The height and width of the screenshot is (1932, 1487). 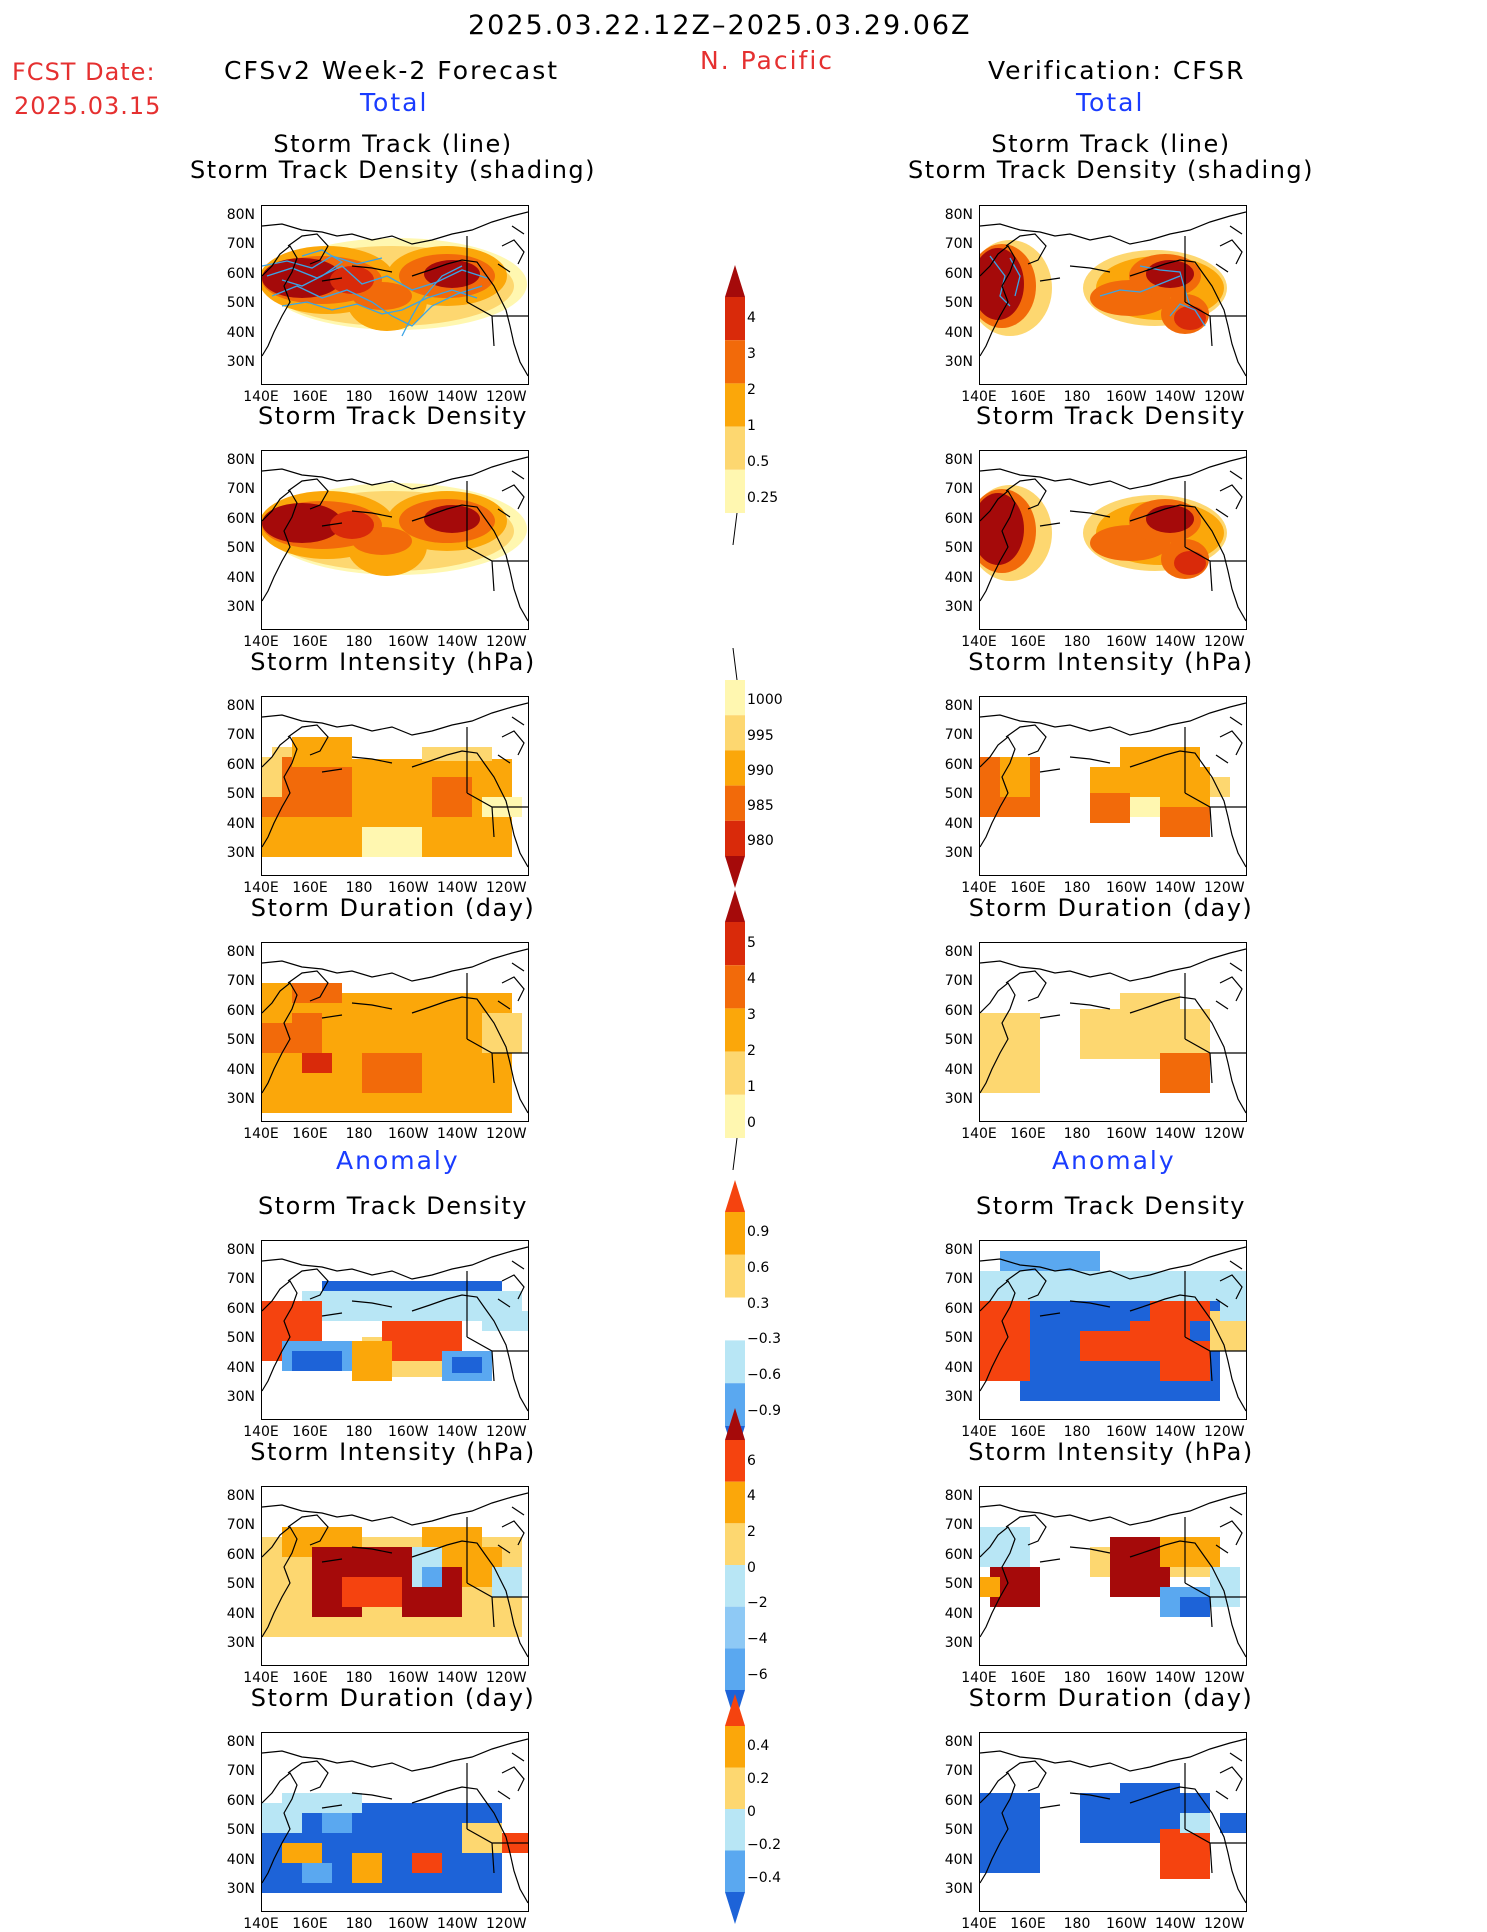 I want to click on colorbar-label: 980, so click(x=760, y=841).